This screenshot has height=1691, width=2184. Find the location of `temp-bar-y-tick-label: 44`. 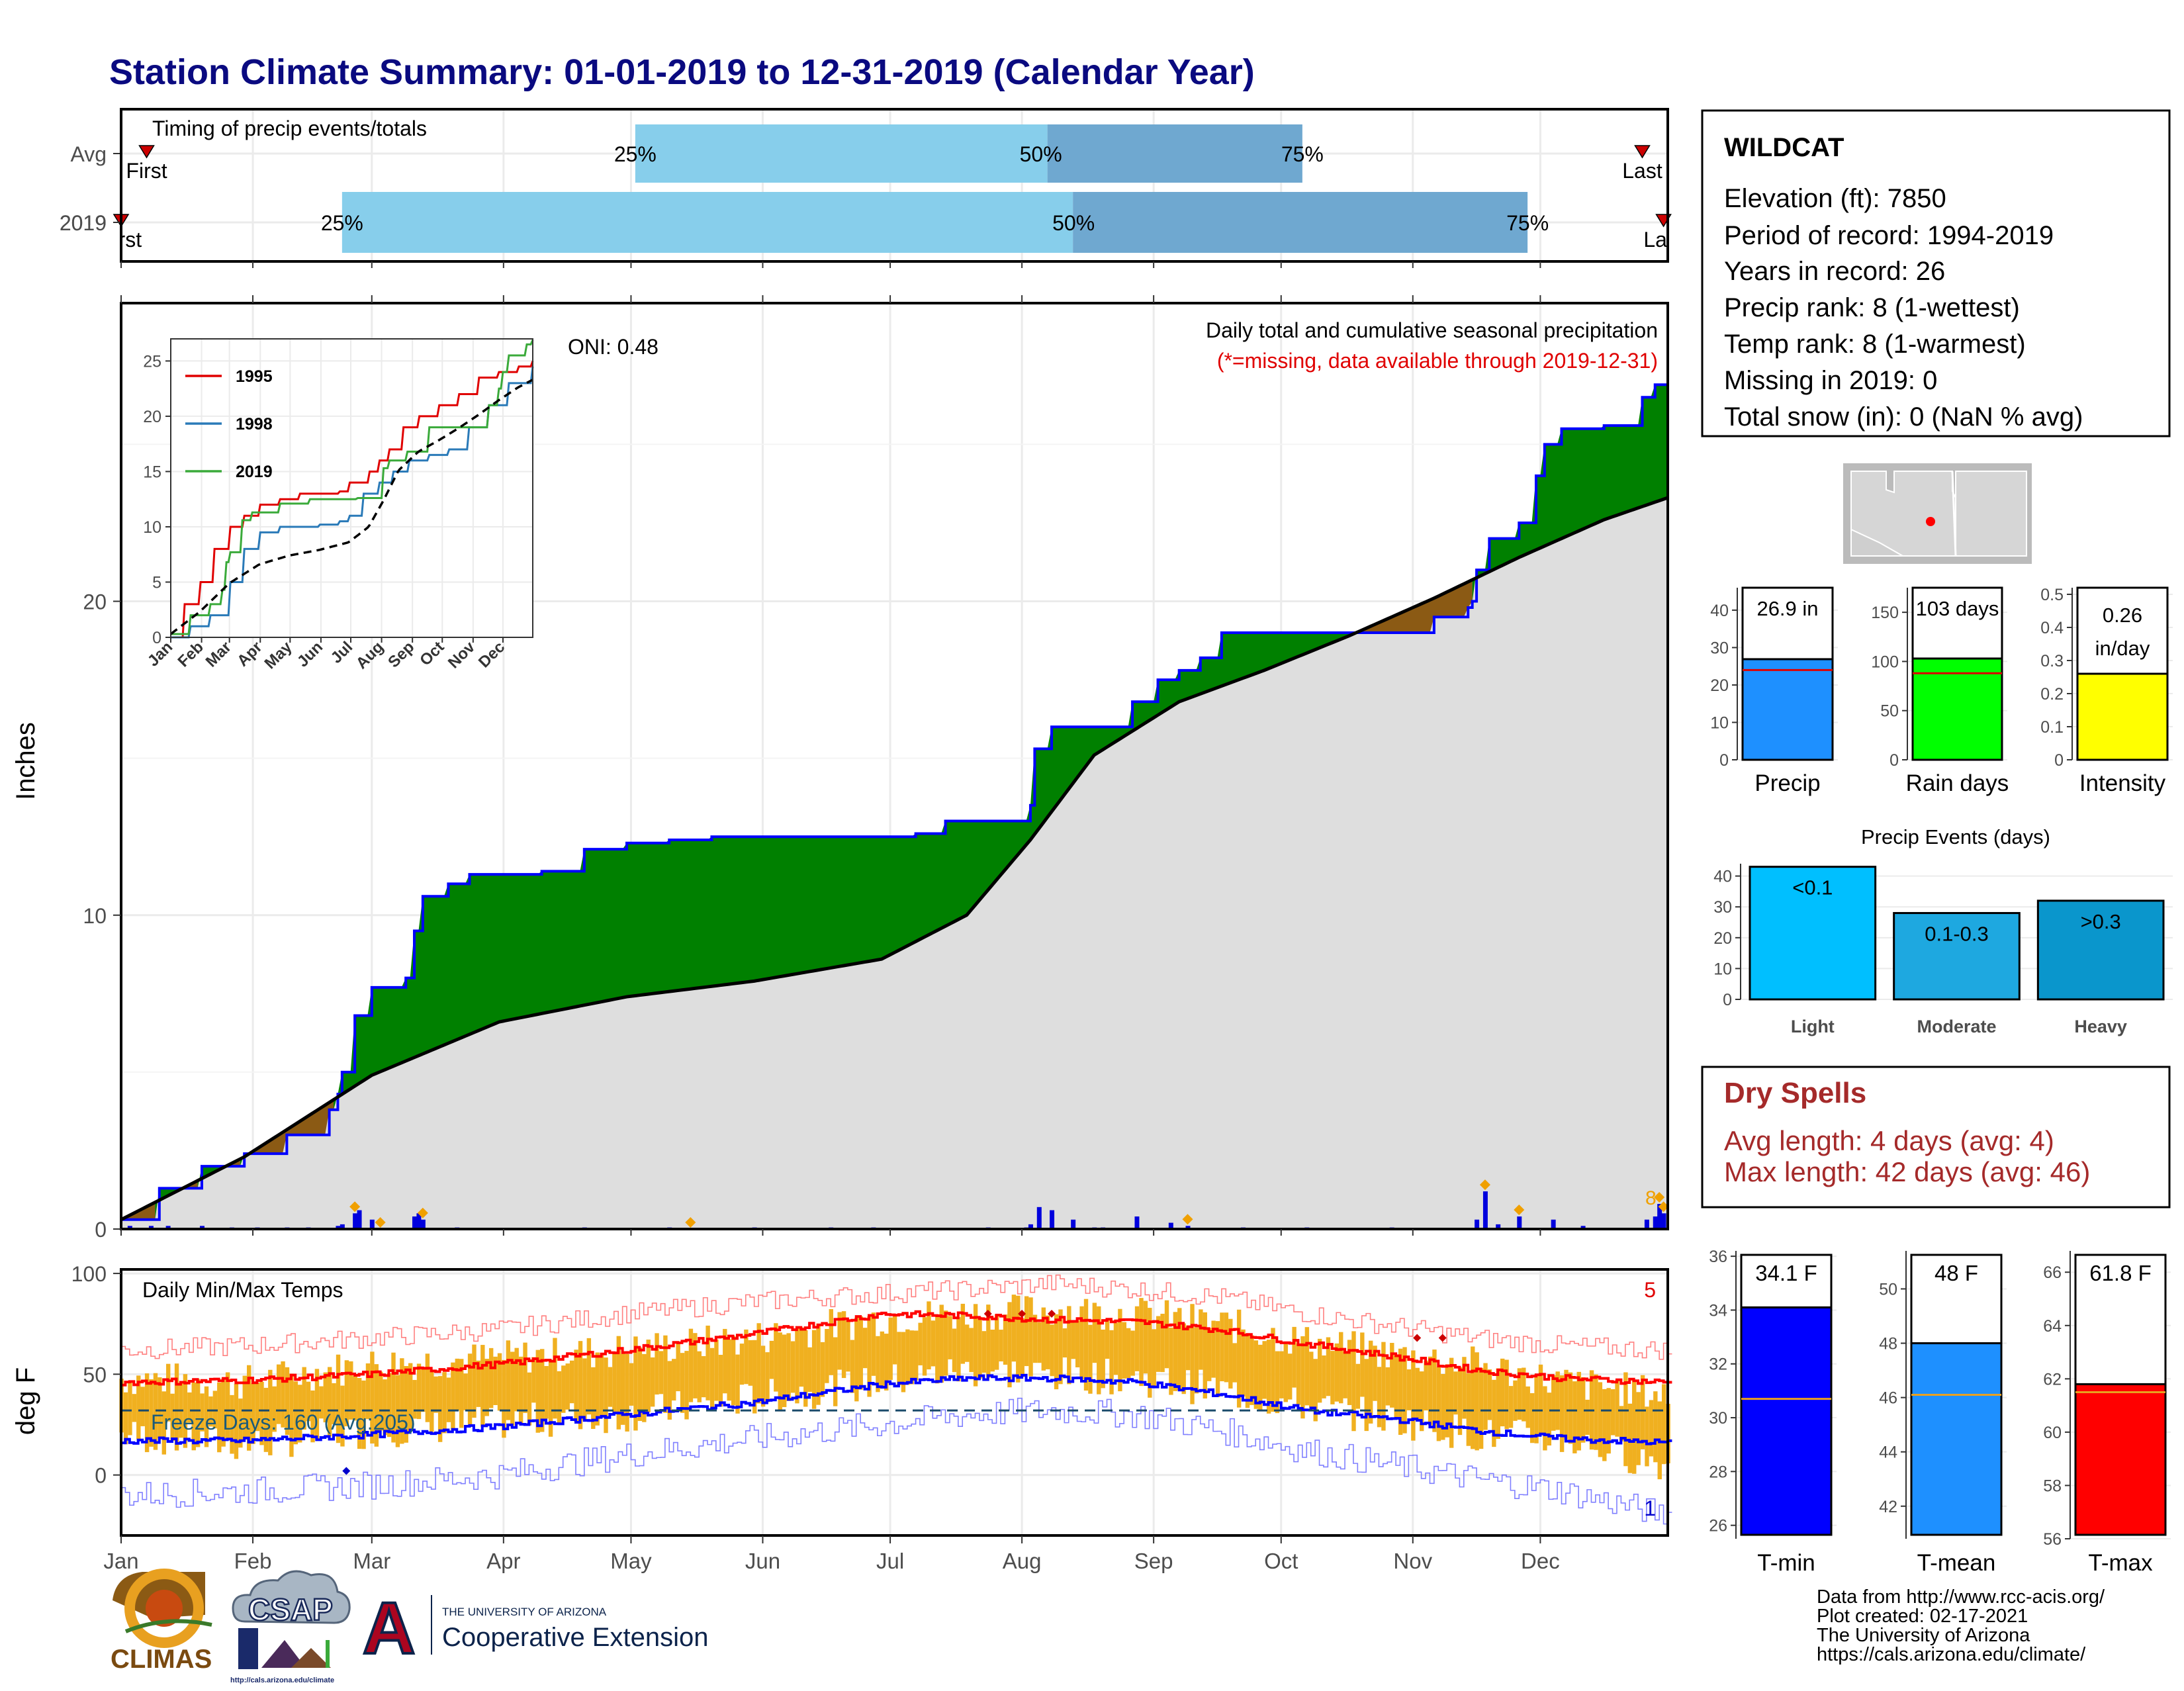

temp-bar-y-tick-label: 44 is located at coordinates (1888, 1452).